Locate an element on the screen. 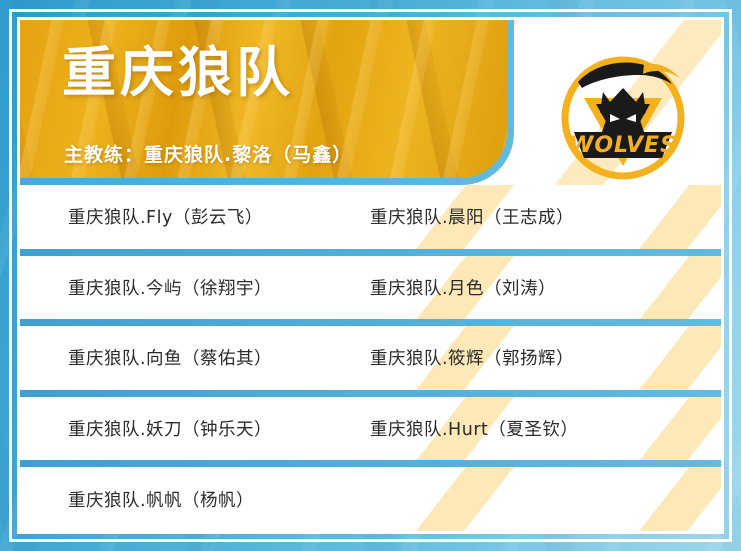  table-row: 重庆狼队.Fly（彭云飞） 重庆狼队.晨阳（王志成） is located at coordinates (370, 217).